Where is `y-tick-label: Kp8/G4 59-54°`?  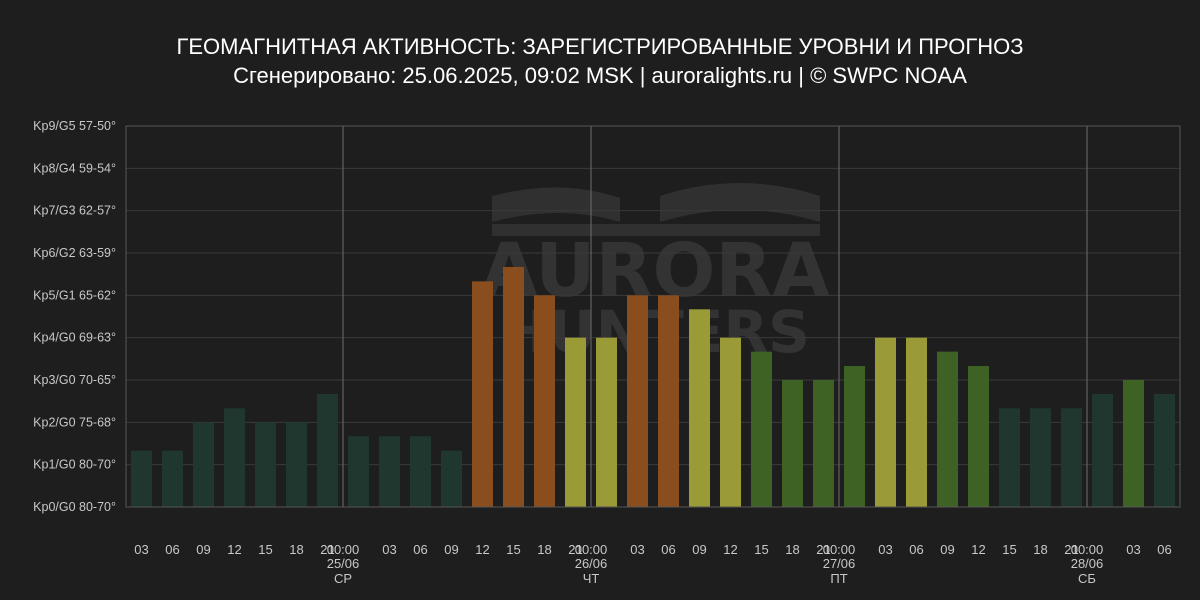 y-tick-label: Kp8/G4 59-54° is located at coordinates (74, 168).